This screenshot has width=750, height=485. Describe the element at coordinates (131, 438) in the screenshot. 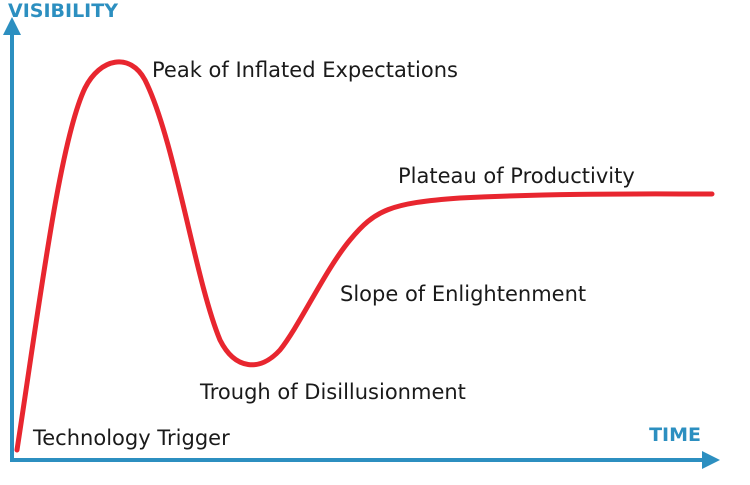

I see `label-technology-trigger: Technology Trigger` at that location.